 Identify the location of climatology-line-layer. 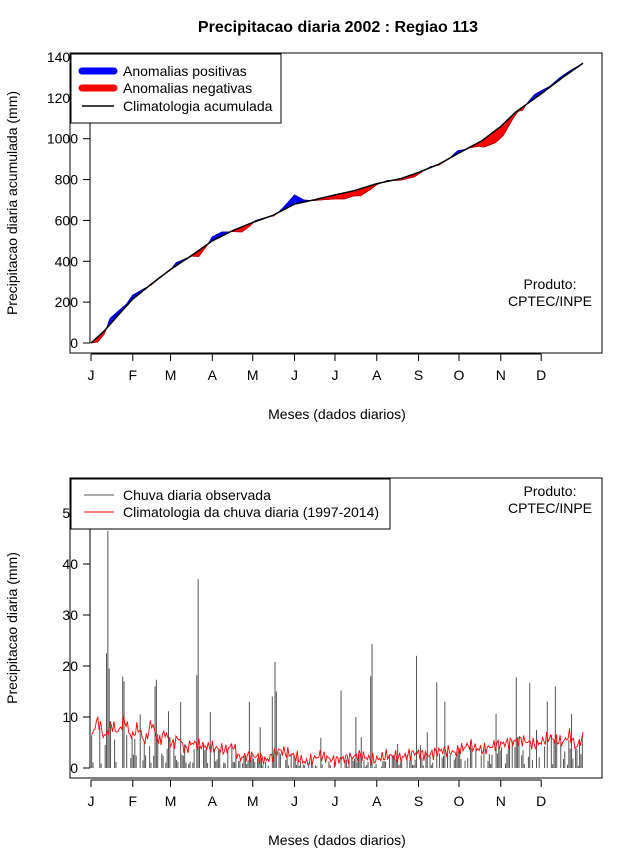
(337, 741).